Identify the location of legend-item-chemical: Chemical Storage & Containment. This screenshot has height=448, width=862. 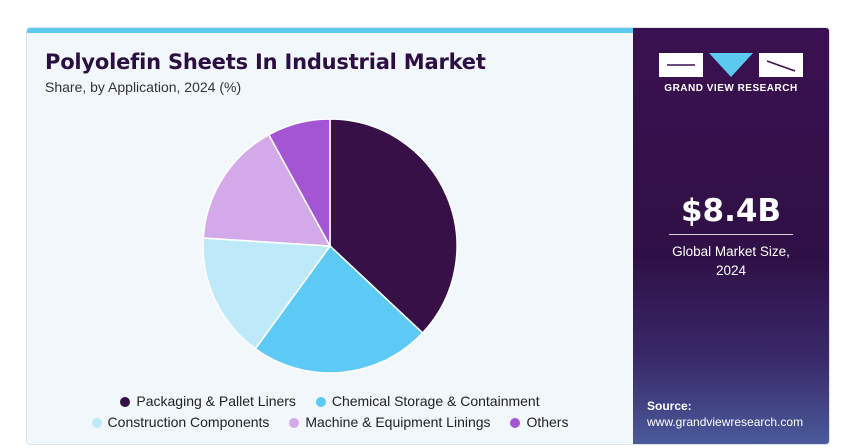
(427, 401).